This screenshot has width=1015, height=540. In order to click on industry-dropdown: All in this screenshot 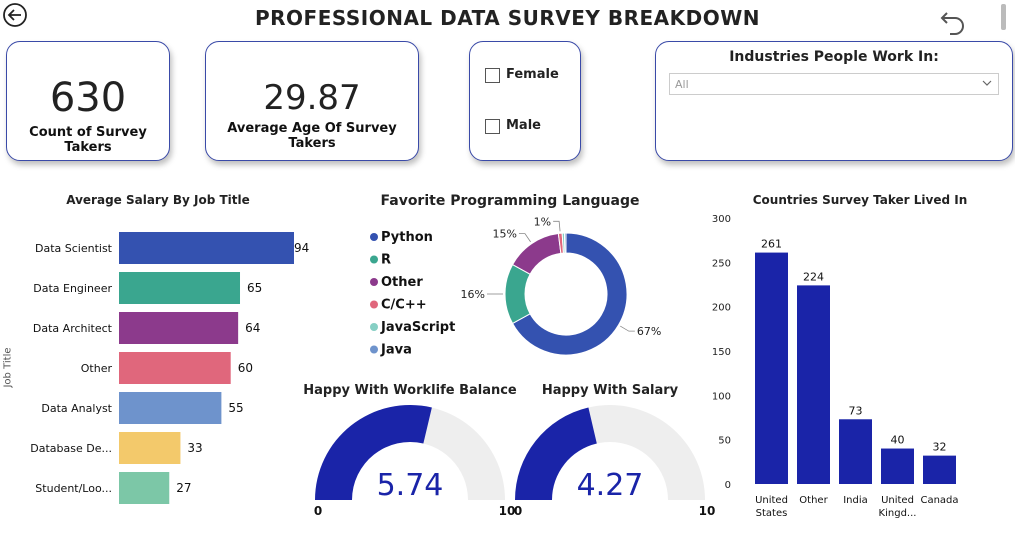, I will do `click(834, 84)`.